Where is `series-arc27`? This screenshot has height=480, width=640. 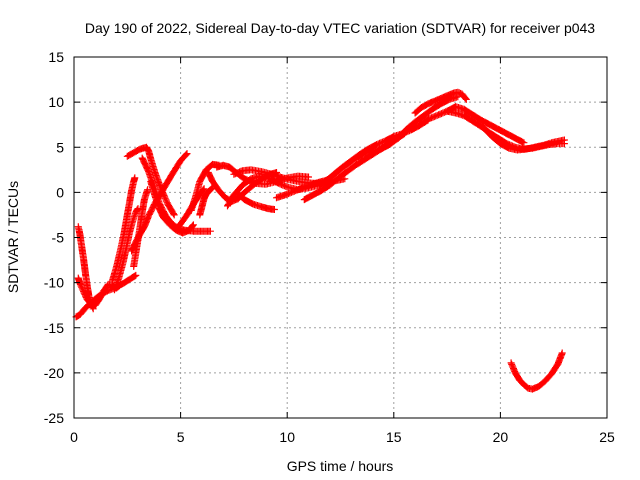 series-arc27 is located at coordinates (536, 371).